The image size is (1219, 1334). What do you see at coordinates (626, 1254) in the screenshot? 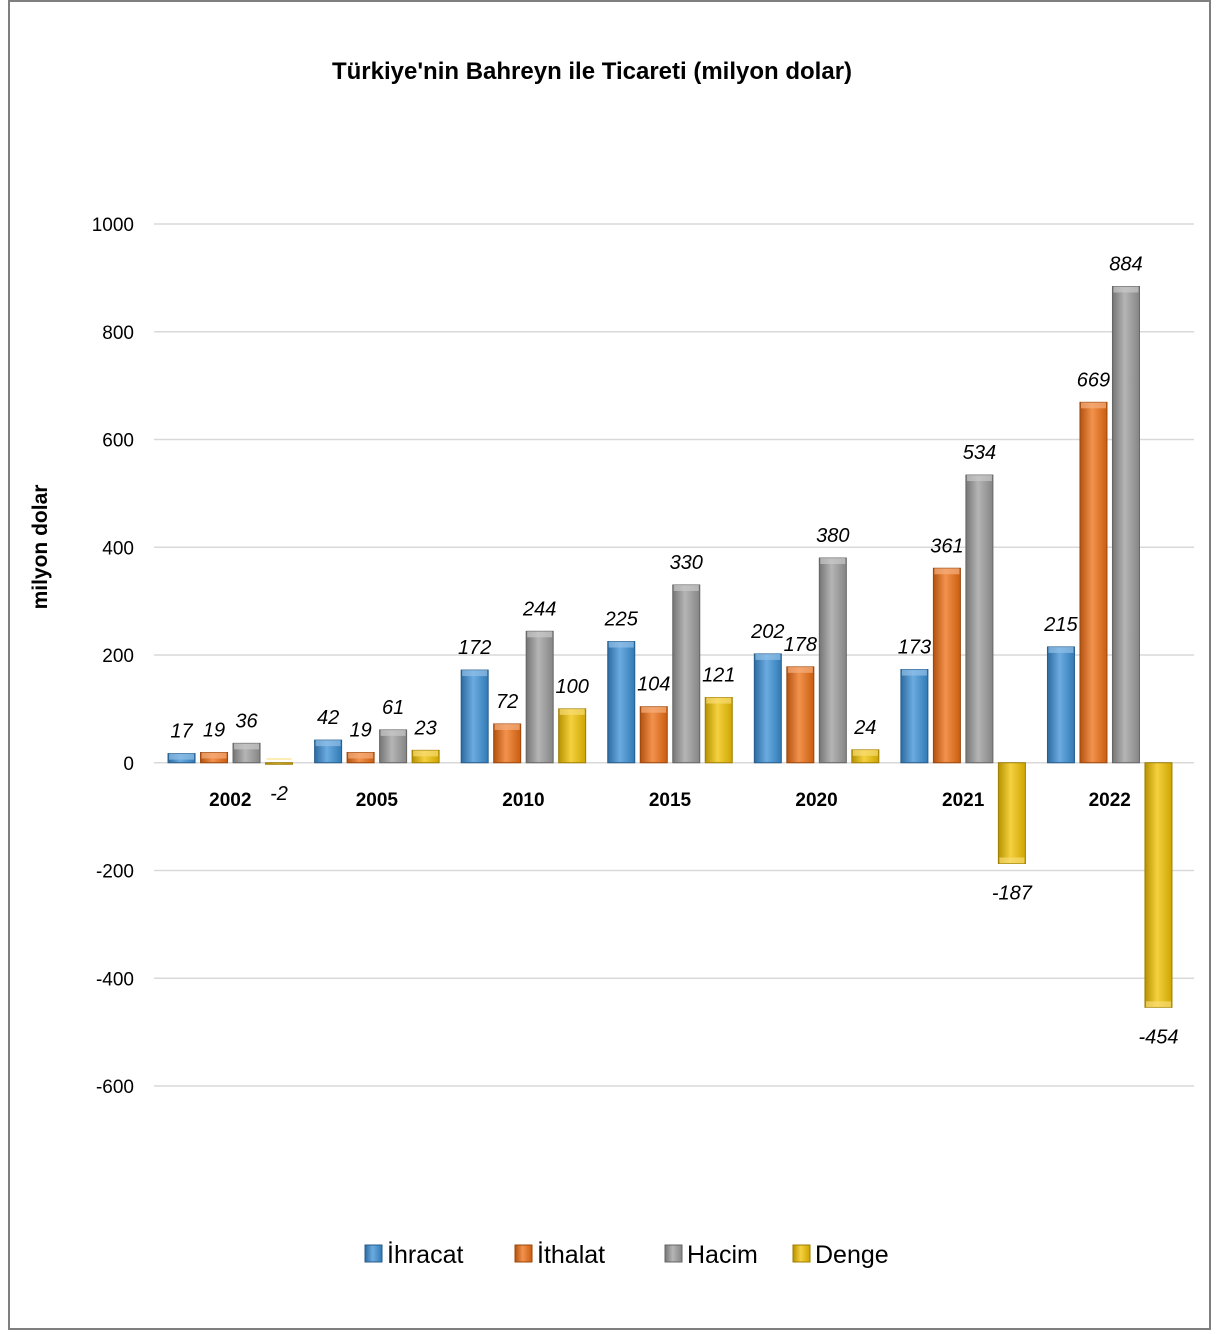
I see `legend: İhracat İthalat Hacim Denge` at bounding box center [626, 1254].